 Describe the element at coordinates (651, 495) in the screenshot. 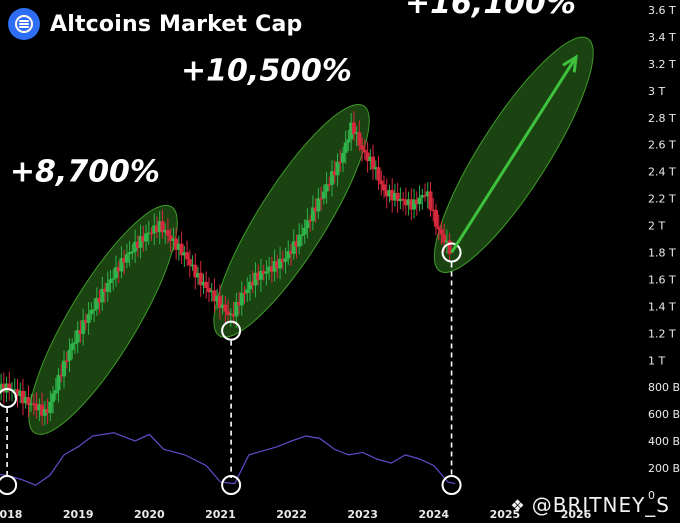

I see `y-axis-label: 0` at that location.